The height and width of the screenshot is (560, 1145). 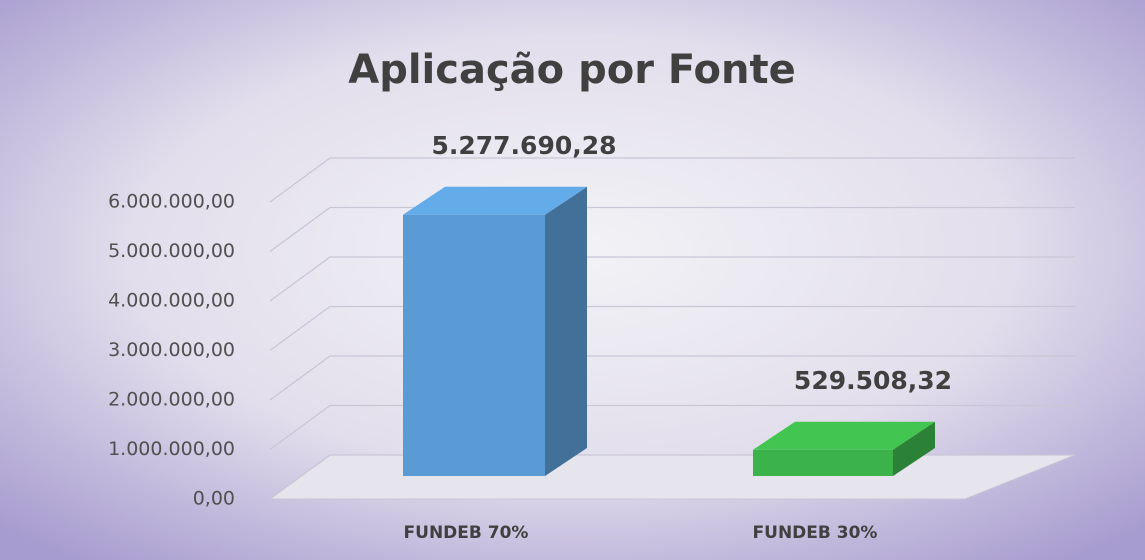 I want to click on y-tick-label: 6.000.000,00, so click(x=171, y=202).